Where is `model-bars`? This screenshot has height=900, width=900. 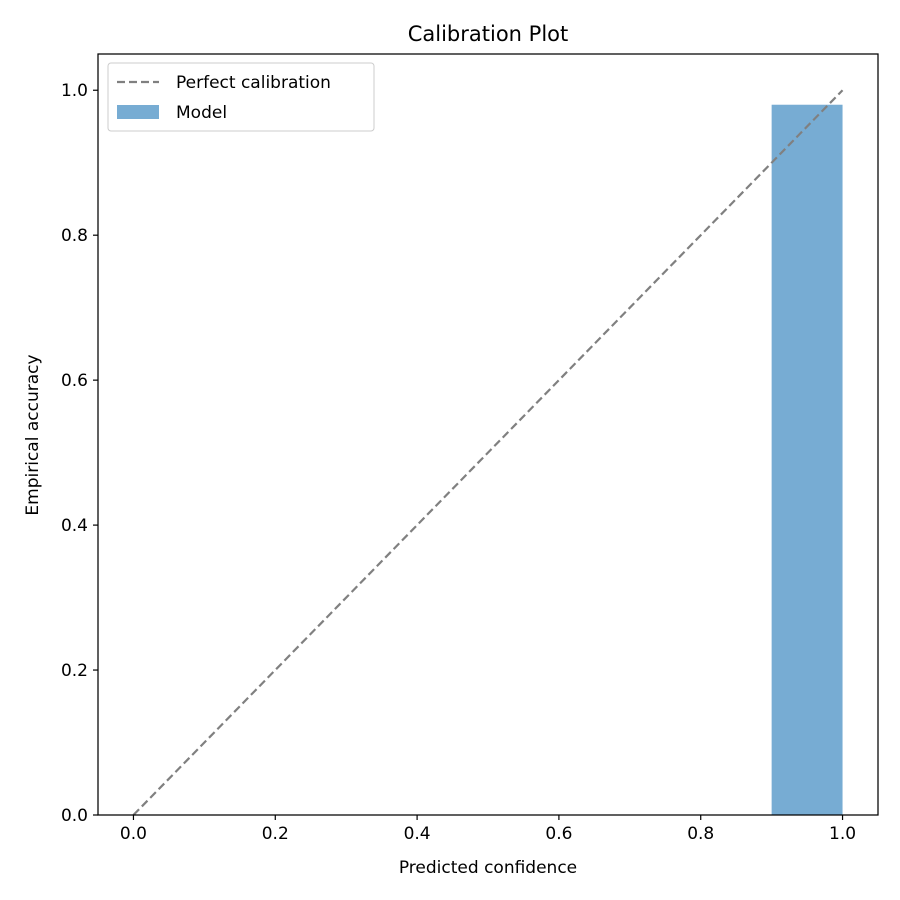 model-bars is located at coordinates (807, 459).